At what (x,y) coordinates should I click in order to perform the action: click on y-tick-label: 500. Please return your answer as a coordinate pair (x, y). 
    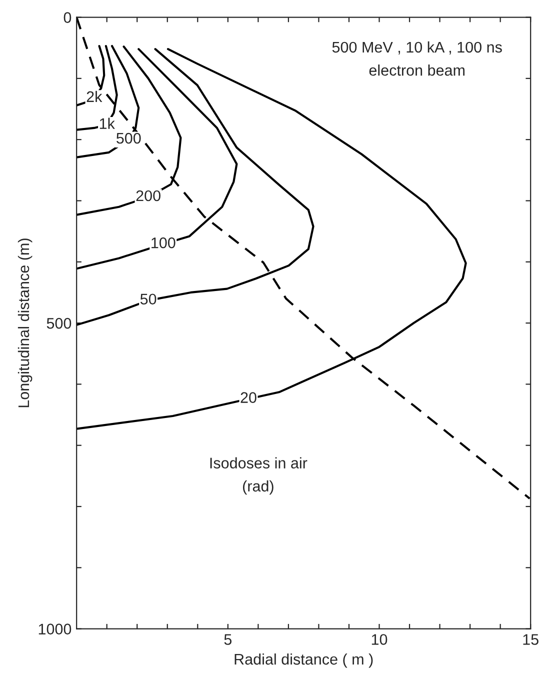
    Looking at the image, I should click on (59, 323).